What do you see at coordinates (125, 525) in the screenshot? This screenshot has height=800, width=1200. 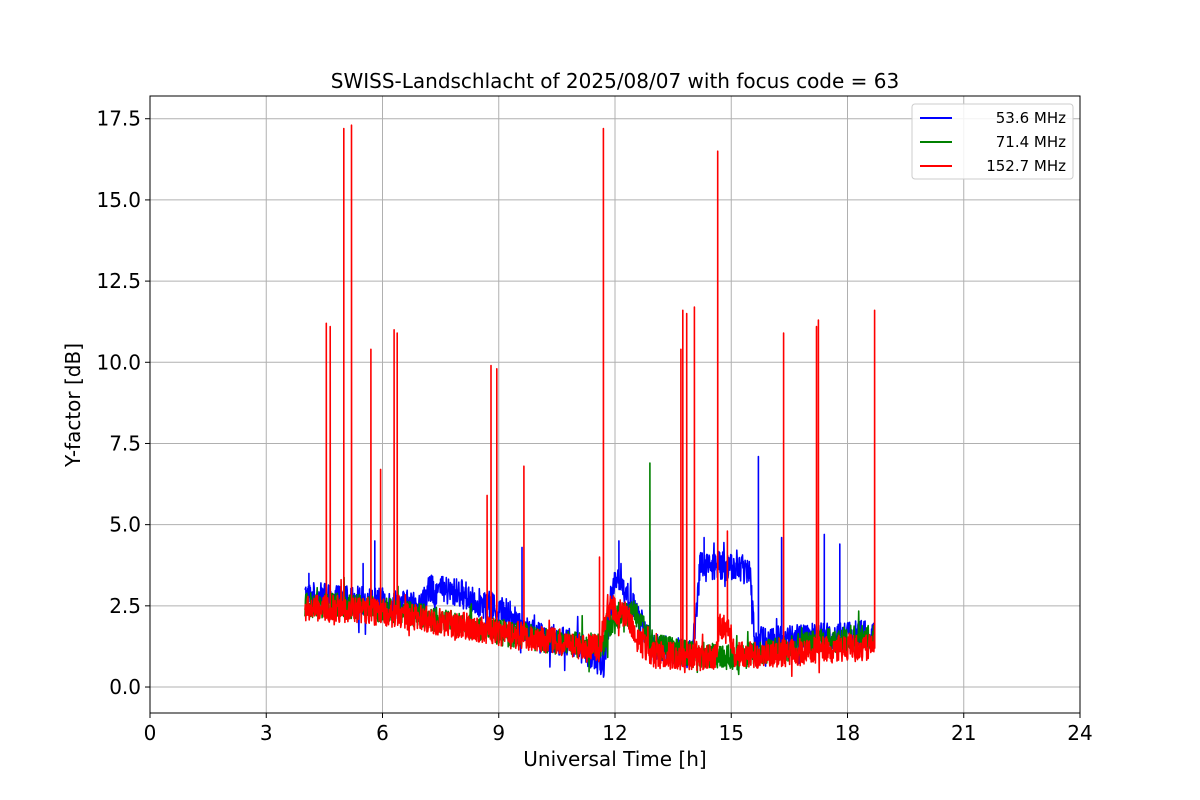 I see `y-tick-label: 5.0` at bounding box center [125, 525].